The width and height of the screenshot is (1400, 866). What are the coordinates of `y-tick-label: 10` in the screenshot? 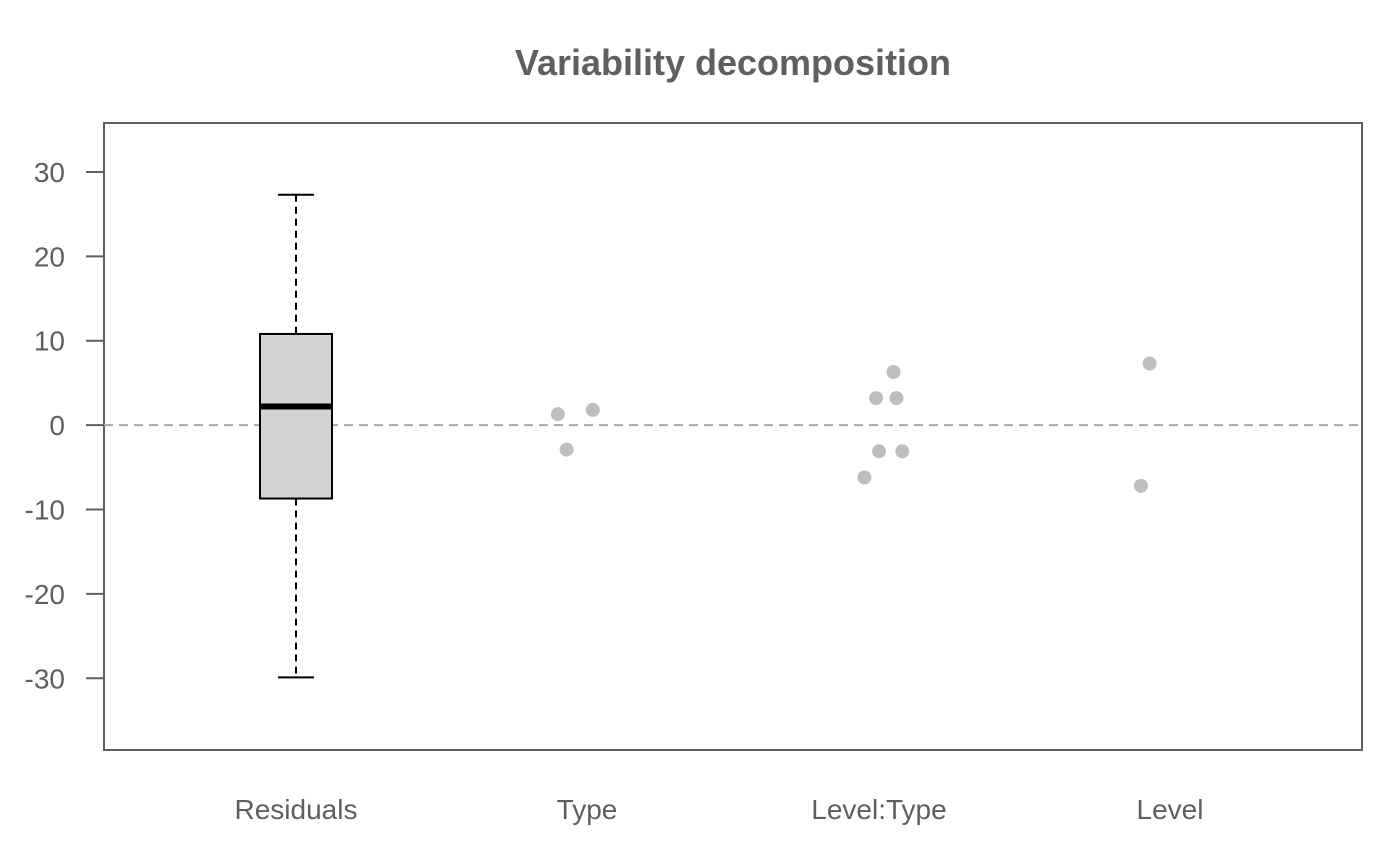 It's located at (49, 341).